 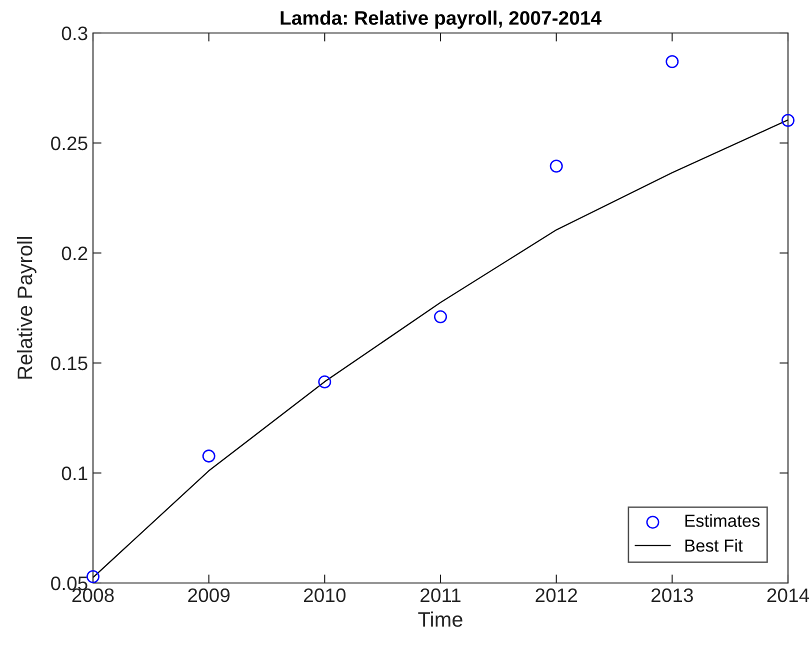 I want to click on y-tick-label: 0.3, so click(x=75, y=33).